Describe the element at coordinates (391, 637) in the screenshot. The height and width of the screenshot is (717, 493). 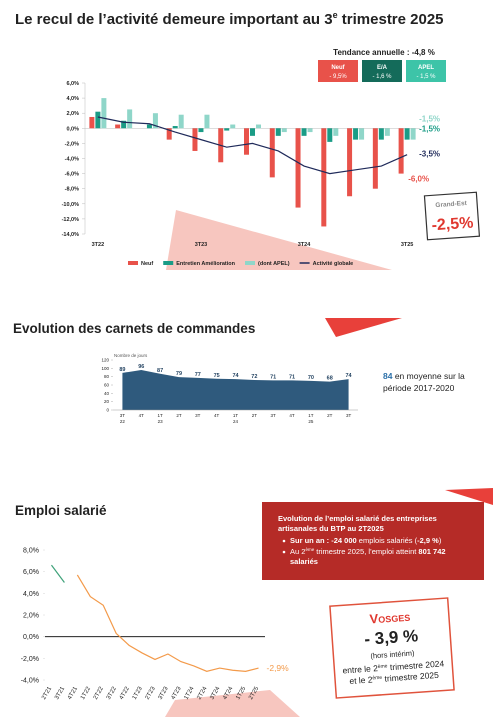
I see `local-value: - 3,9 %` at that location.